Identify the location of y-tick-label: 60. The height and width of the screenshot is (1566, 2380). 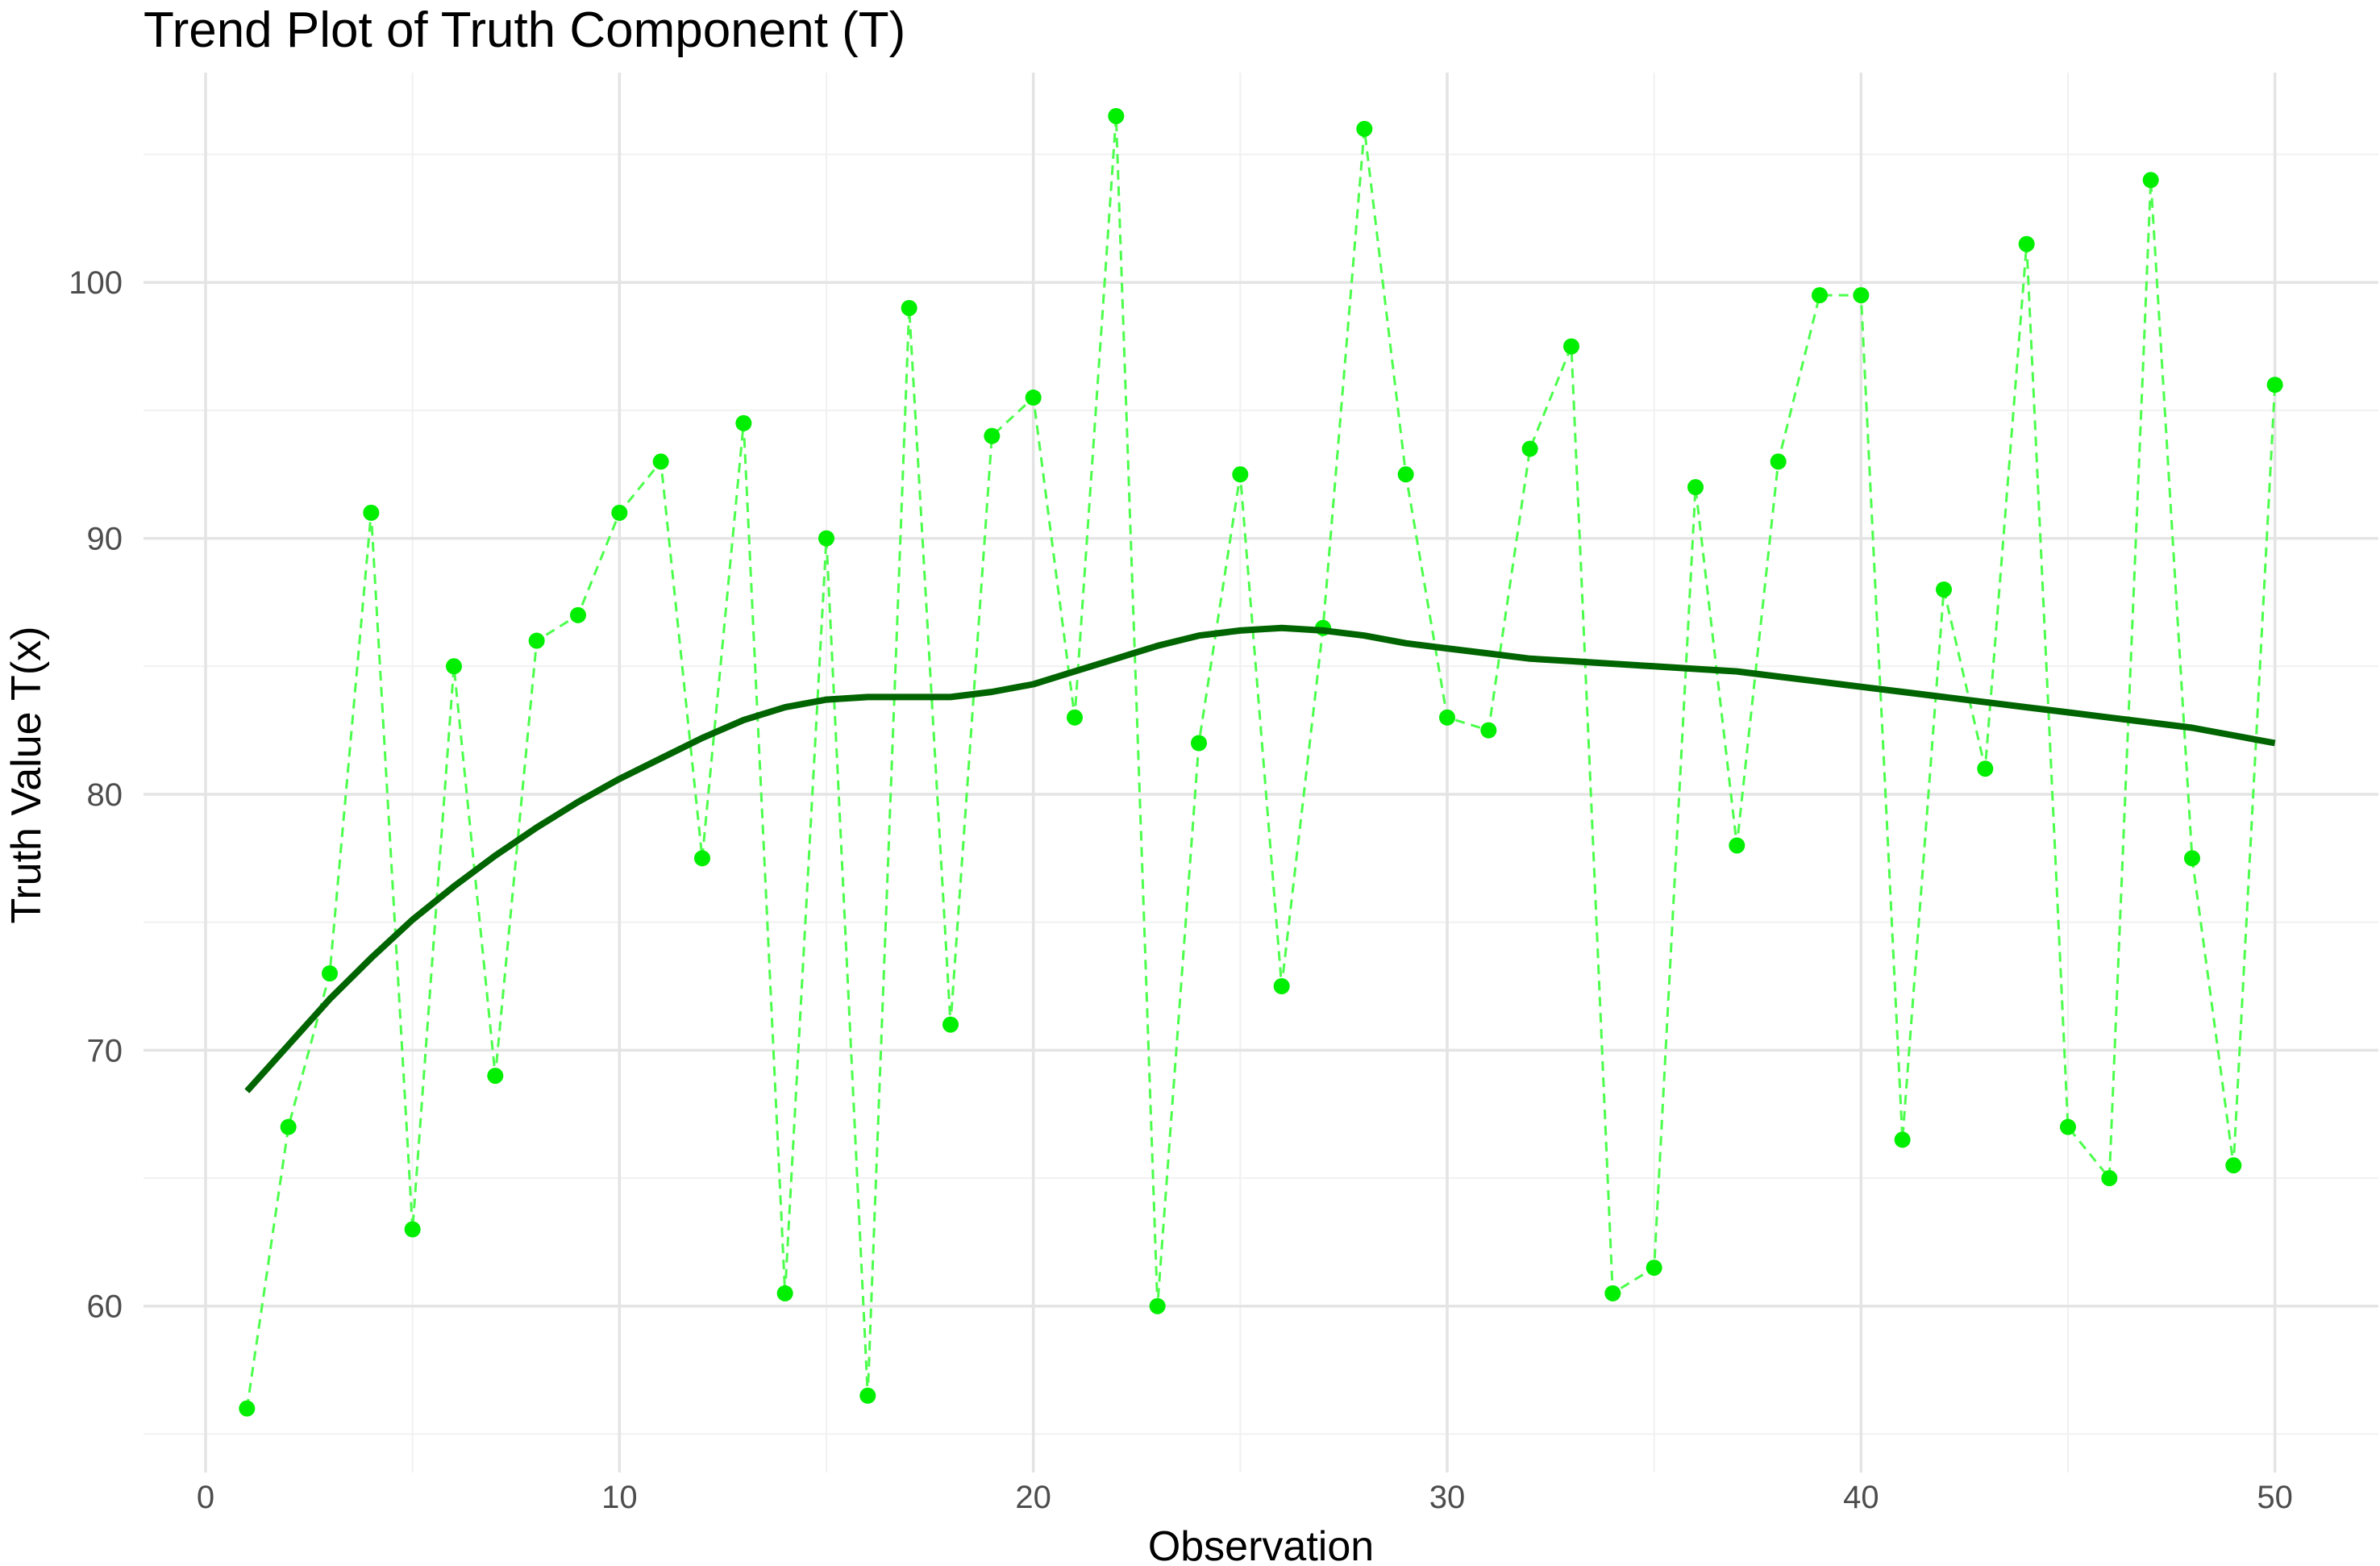
(105, 1307).